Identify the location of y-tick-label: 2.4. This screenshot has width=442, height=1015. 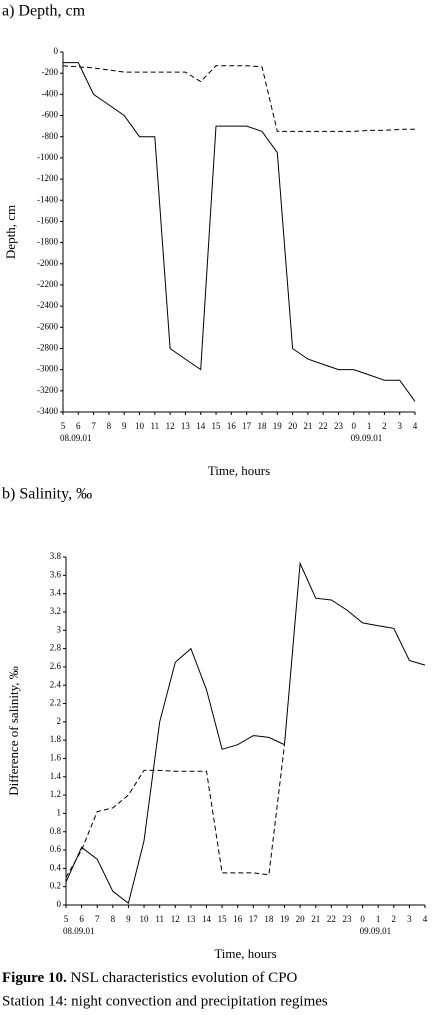
(56, 684).